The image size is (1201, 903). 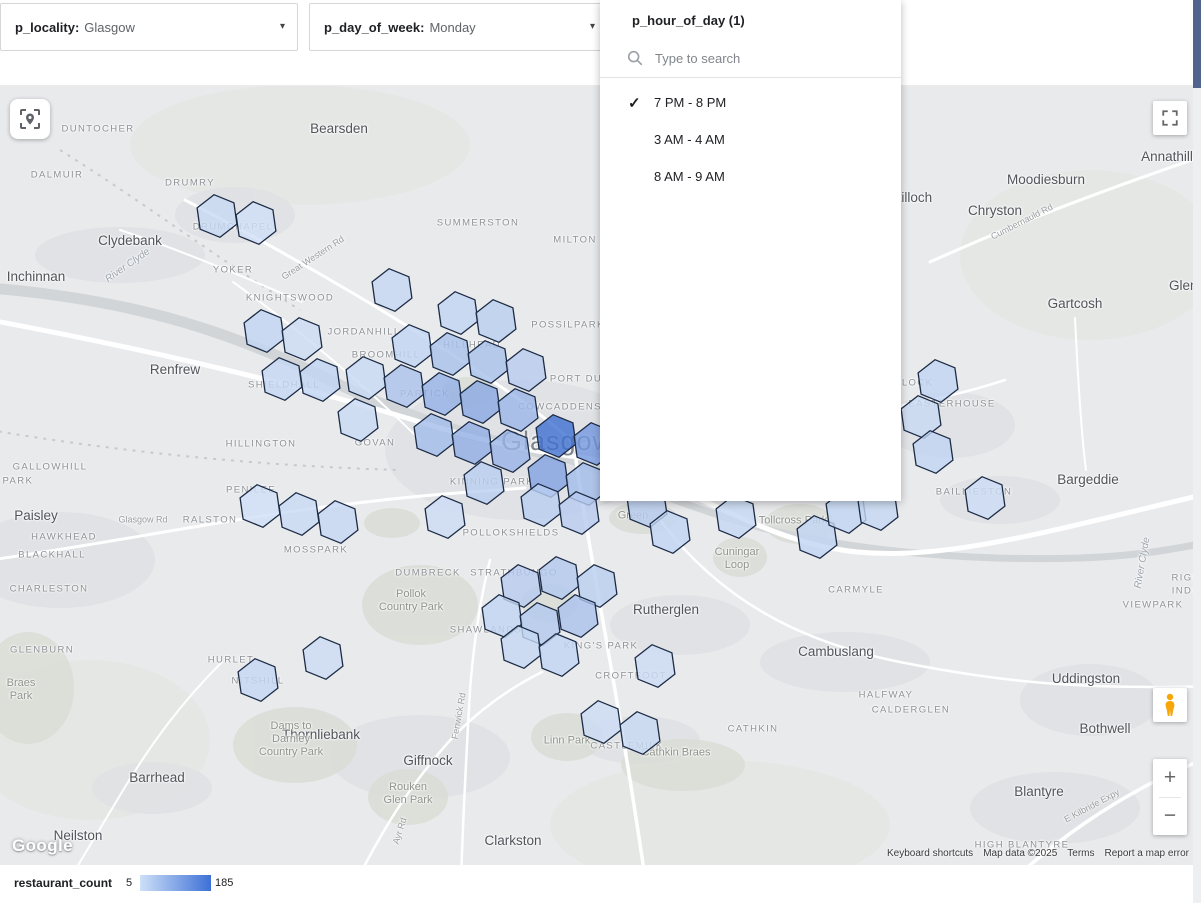 What do you see at coordinates (750, 77) in the screenshot?
I see `divider` at bounding box center [750, 77].